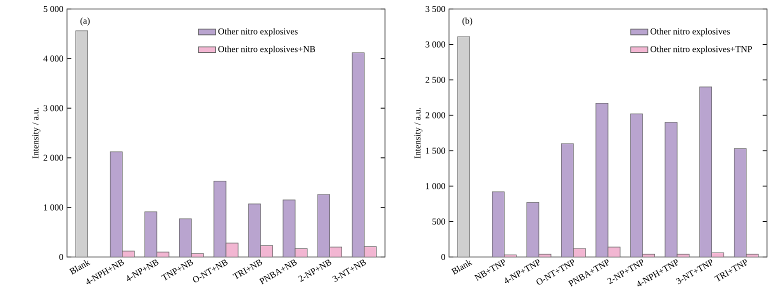 The image size is (775, 305). Describe the element at coordinates (267, 50) in the screenshot. I see `legend-label: Other nitro explosives+NB` at that location.